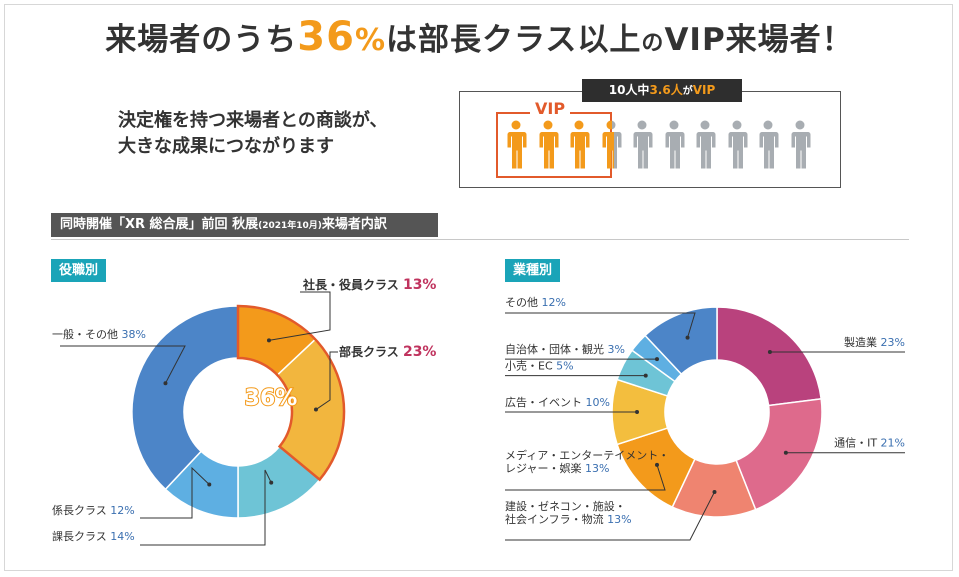  I want to click on headline-particle: の, so click(653, 43).